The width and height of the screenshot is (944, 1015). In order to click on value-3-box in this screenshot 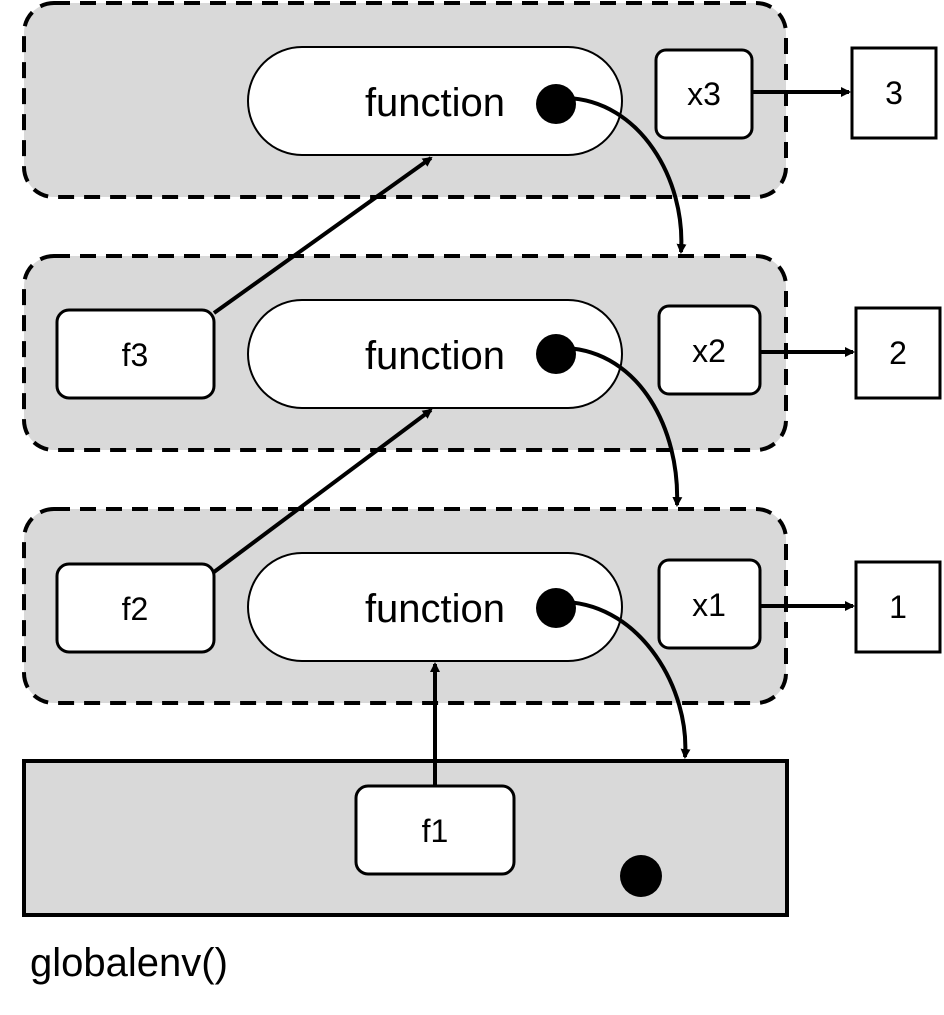, I will do `click(894, 93)`.